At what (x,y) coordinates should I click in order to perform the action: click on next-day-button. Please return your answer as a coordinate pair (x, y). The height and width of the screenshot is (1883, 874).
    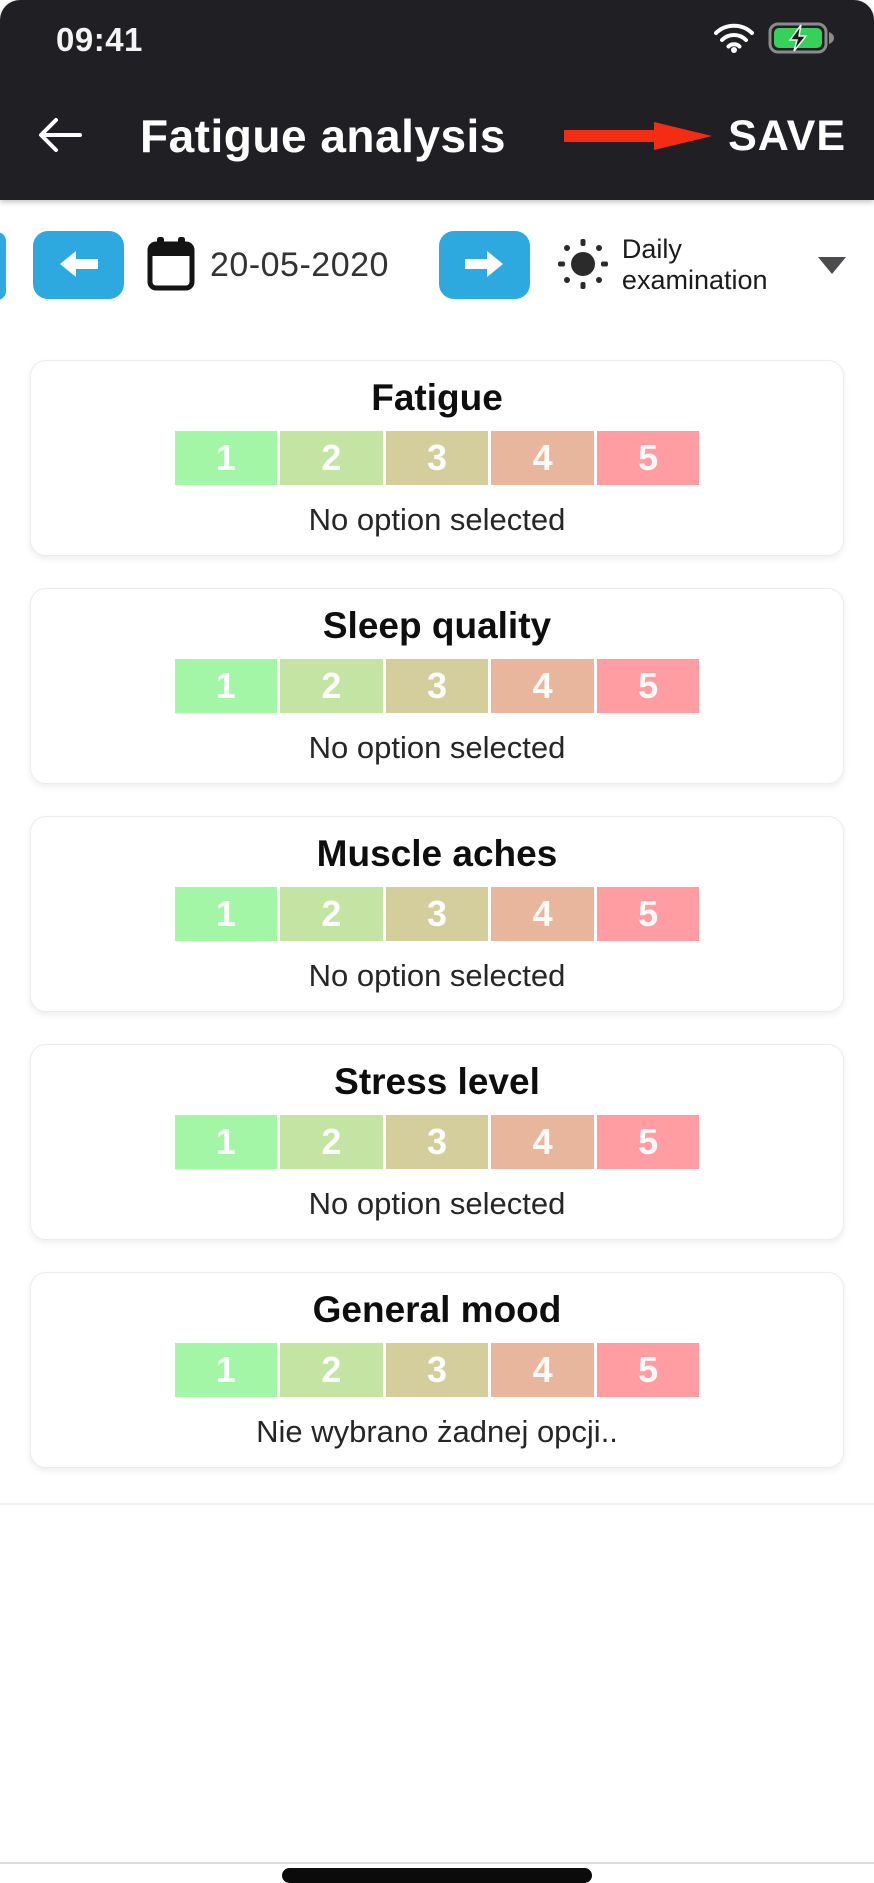
    Looking at the image, I should click on (484, 265).